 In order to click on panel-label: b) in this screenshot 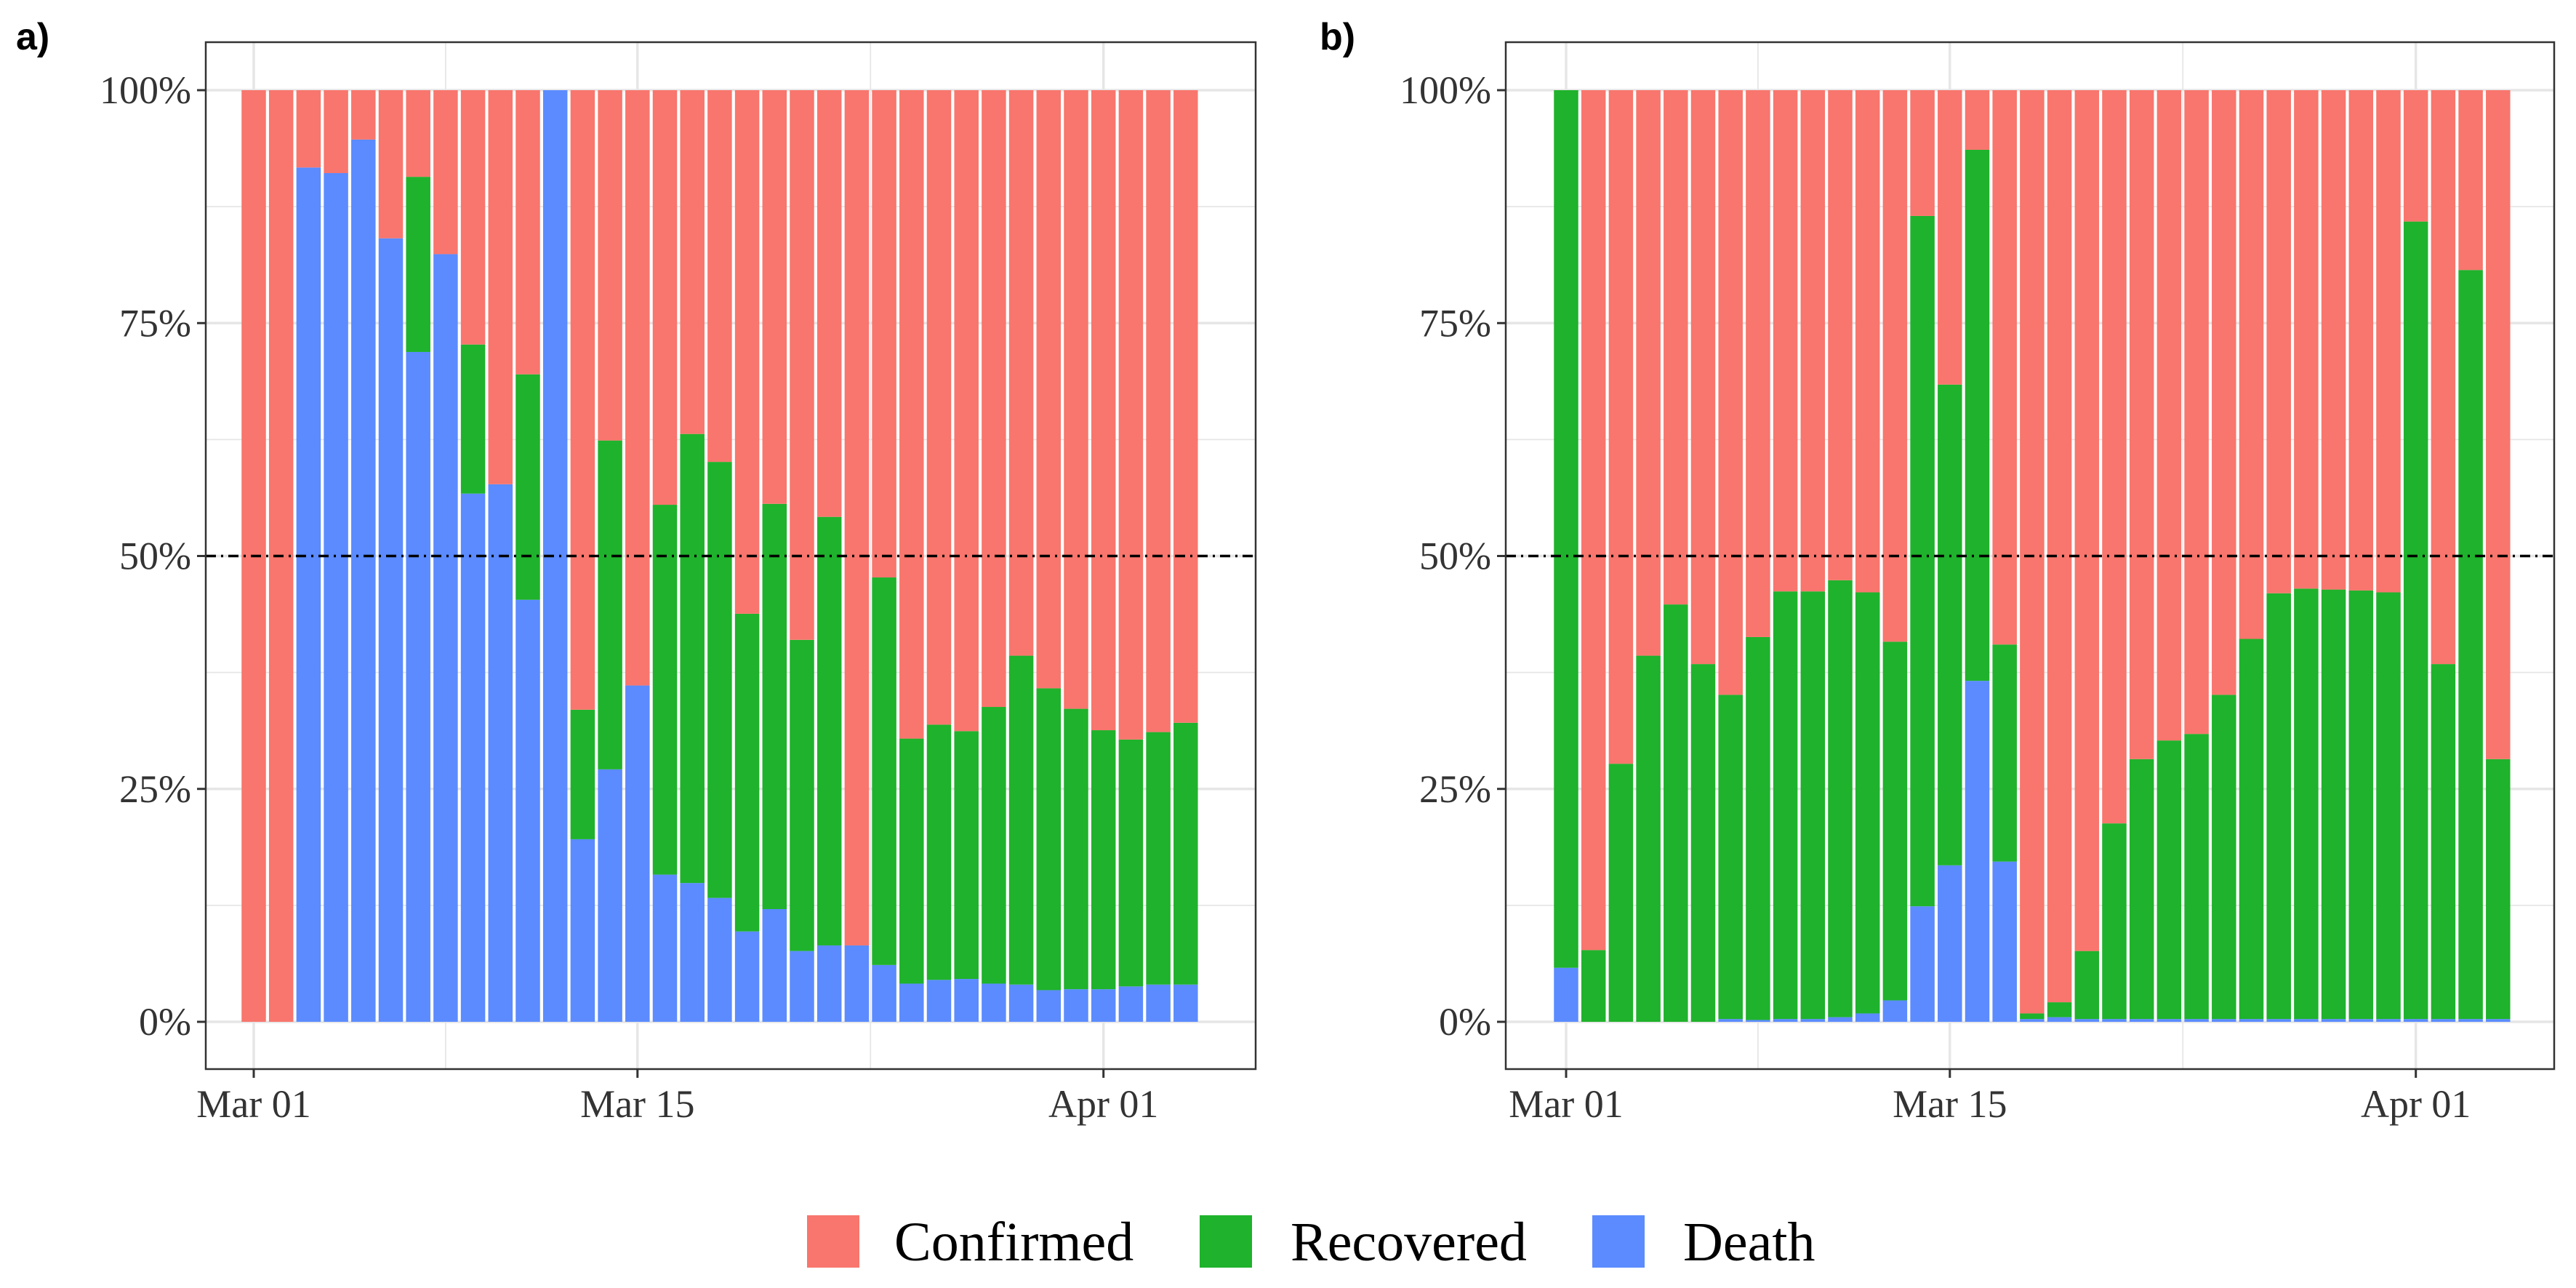, I will do `click(1337, 37)`.